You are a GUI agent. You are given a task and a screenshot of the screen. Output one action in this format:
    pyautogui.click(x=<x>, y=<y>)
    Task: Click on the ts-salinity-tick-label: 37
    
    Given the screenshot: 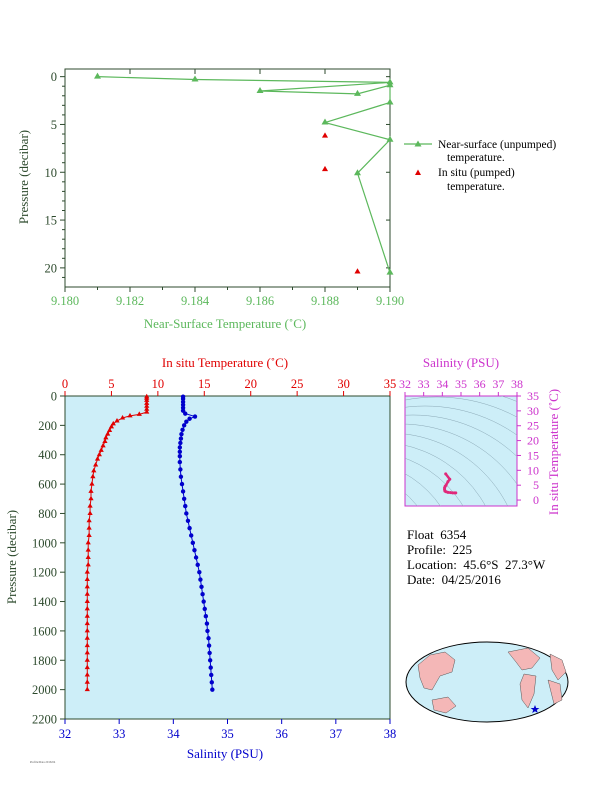 What is the action you would take?
    pyautogui.click(x=498, y=384)
    